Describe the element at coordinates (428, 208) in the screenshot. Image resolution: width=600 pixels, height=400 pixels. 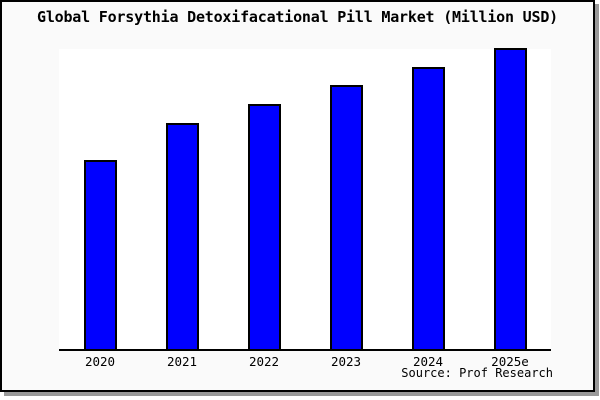
I see `bar-2024` at that location.